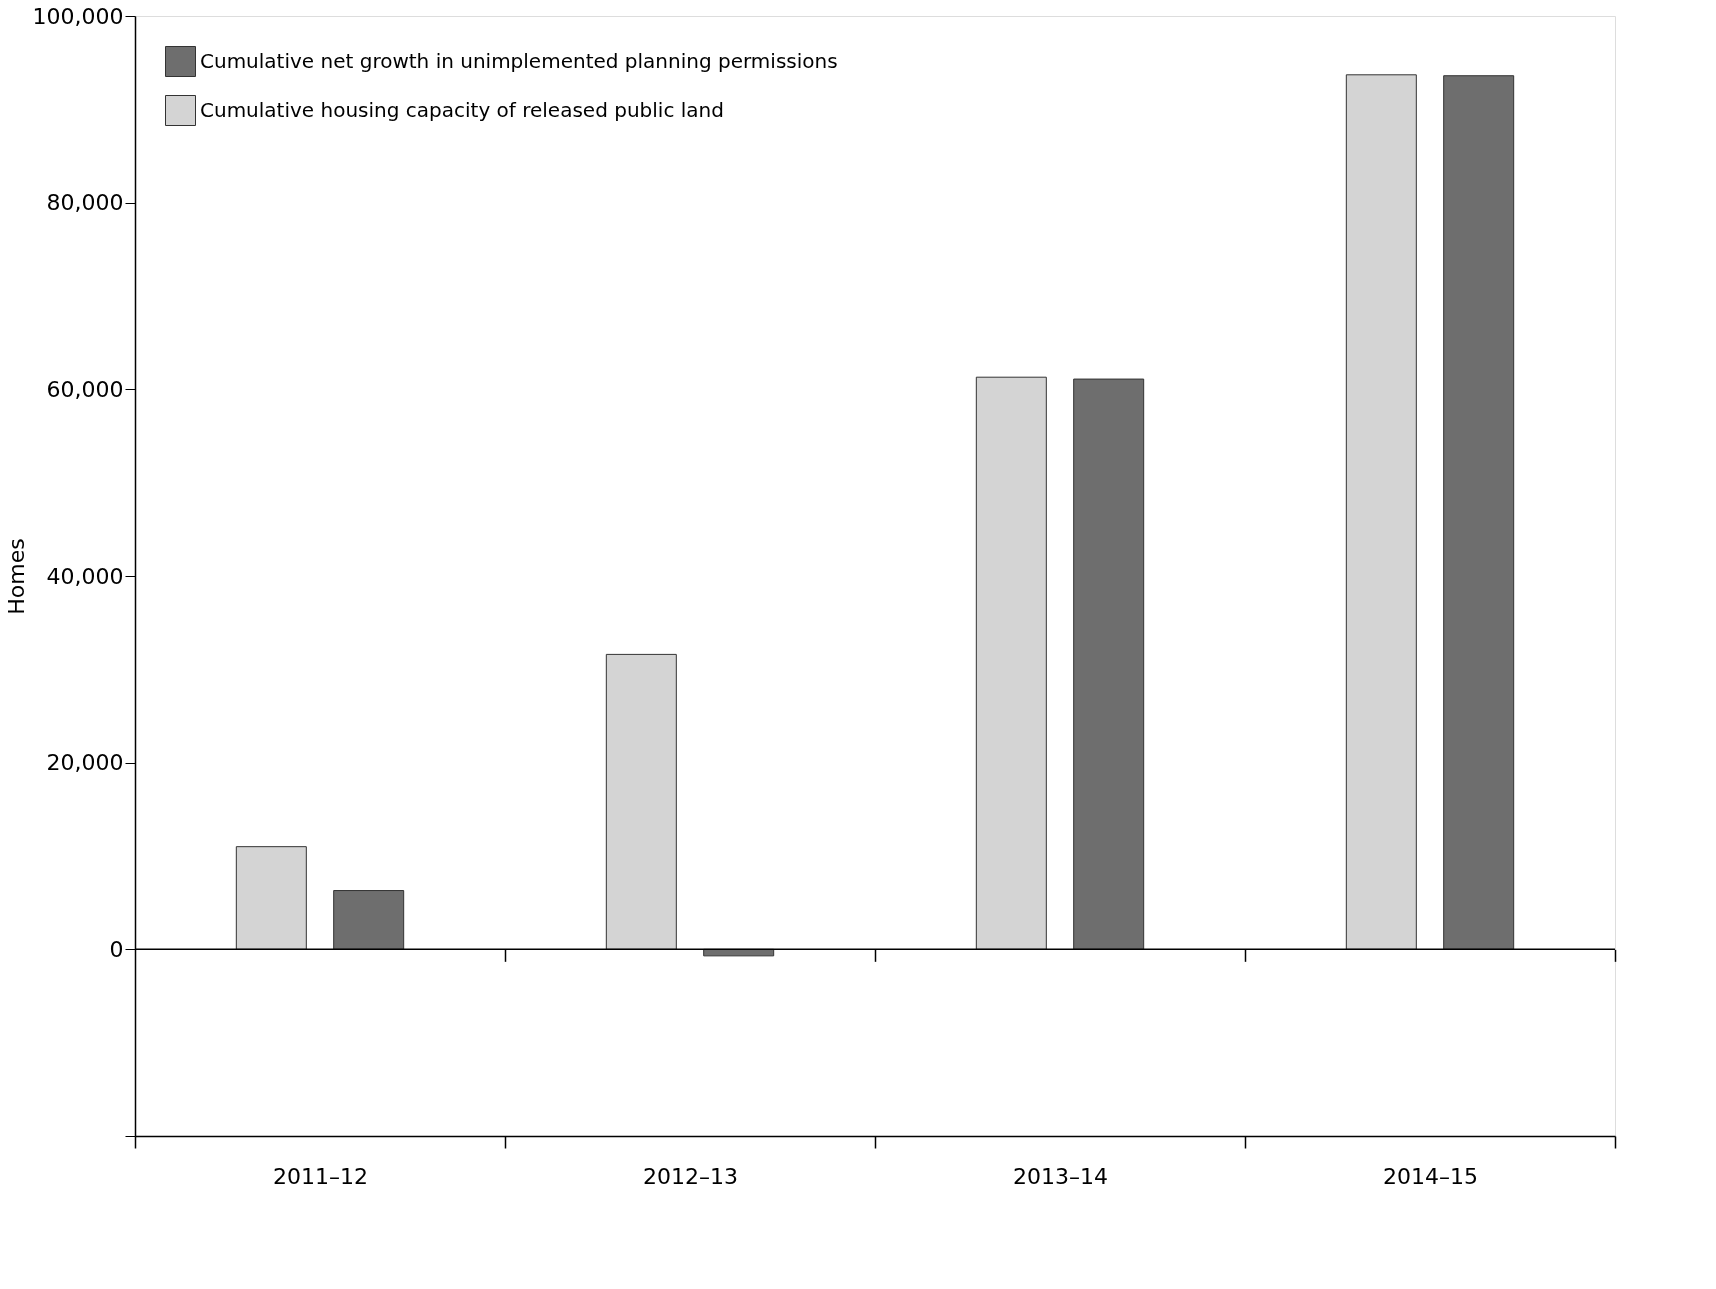 Image resolution: width=1716 pixels, height=1289 pixels. What do you see at coordinates (85, 763) in the screenshot?
I see `y-tick-label: 20,000` at bounding box center [85, 763].